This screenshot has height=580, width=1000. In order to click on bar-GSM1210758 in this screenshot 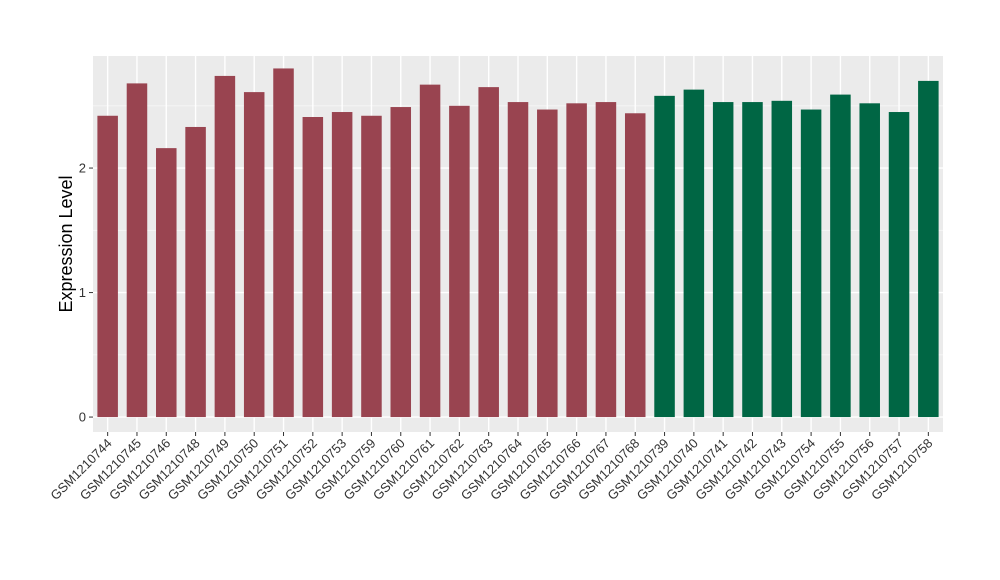, I will do `click(928, 249)`.